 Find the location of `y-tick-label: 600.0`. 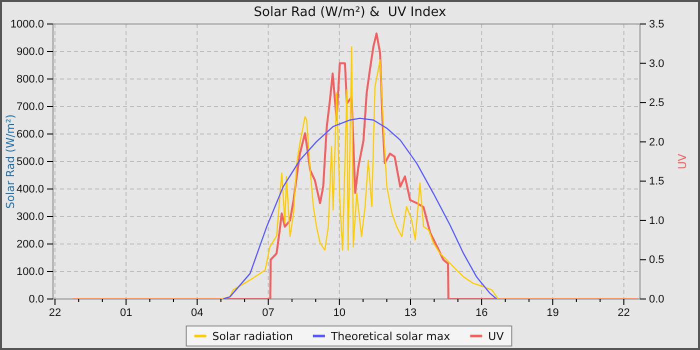

y-tick-label: 600.0 is located at coordinates (30, 134).